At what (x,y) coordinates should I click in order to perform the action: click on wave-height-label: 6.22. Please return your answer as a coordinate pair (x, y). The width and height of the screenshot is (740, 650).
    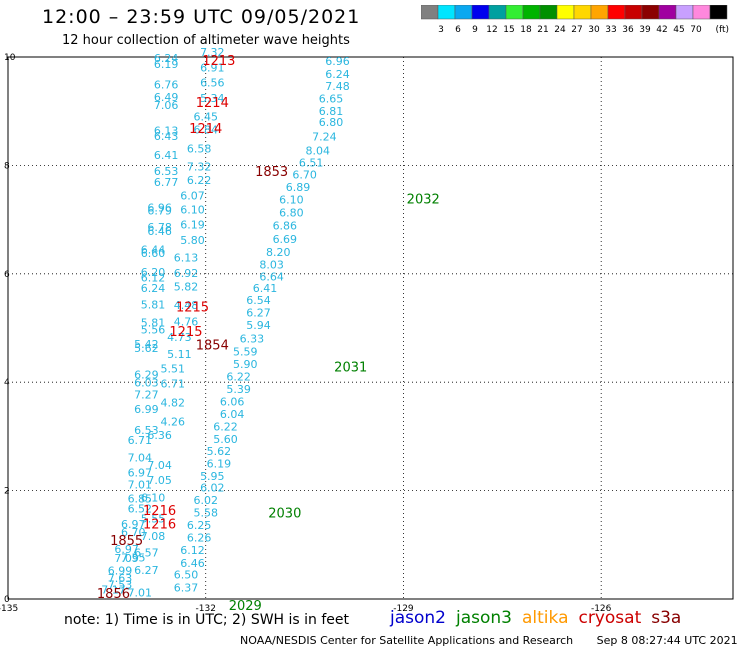
    Looking at the image, I should click on (199, 180).